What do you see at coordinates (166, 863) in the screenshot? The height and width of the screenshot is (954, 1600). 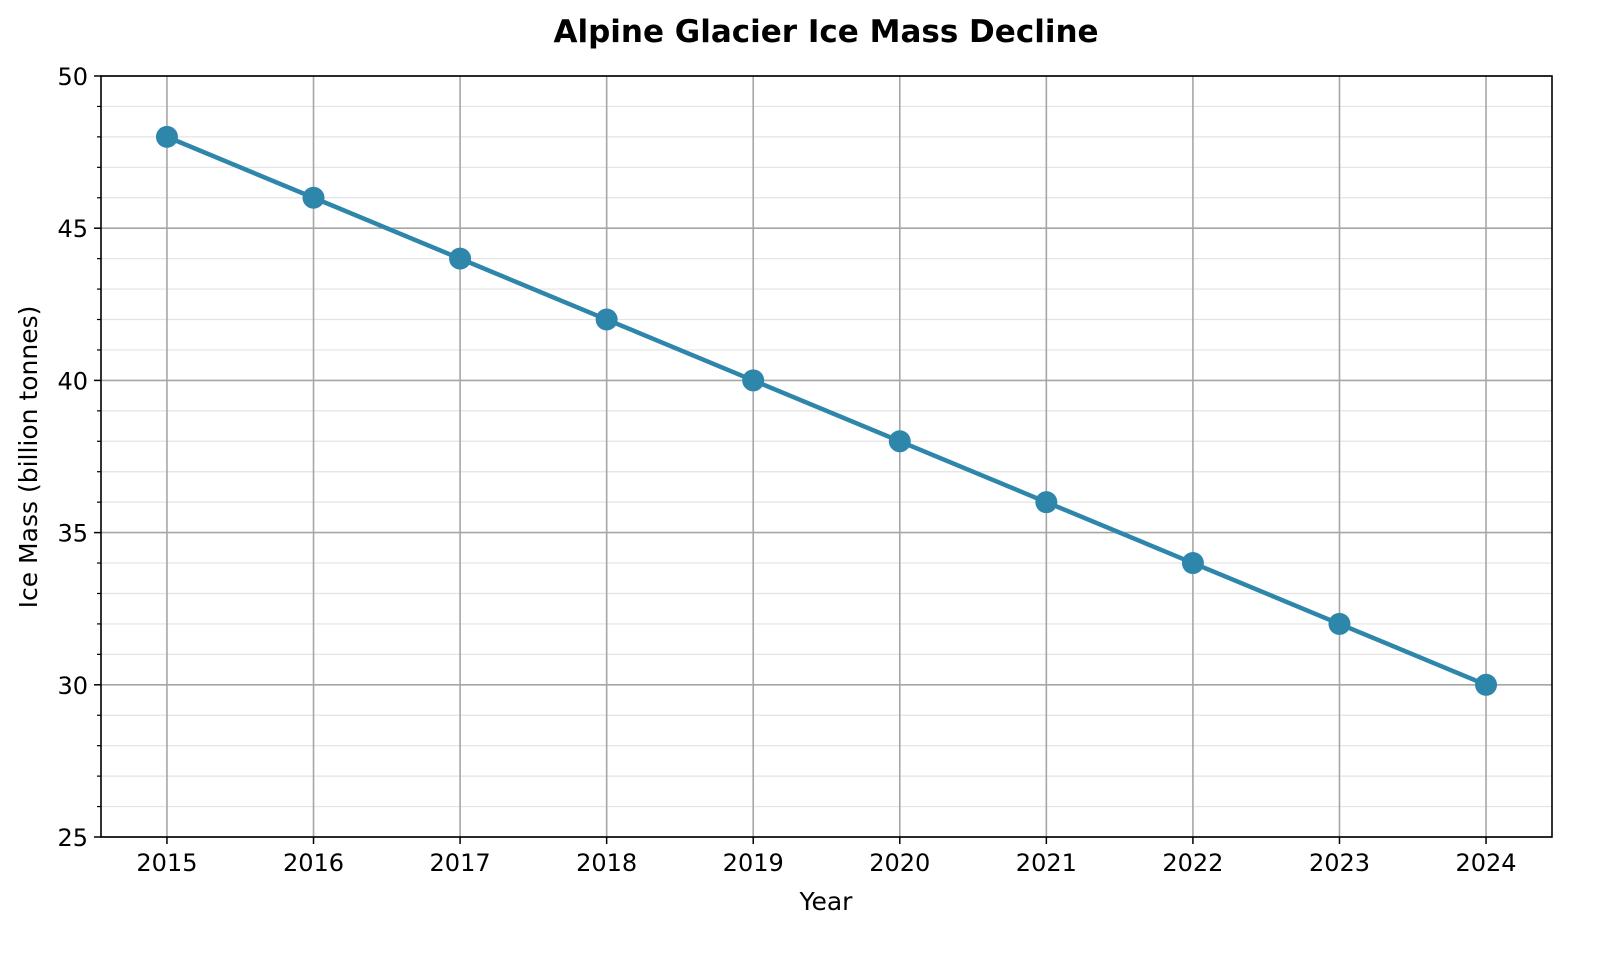 I see `x-tick-label: 2015` at bounding box center [166, 863].